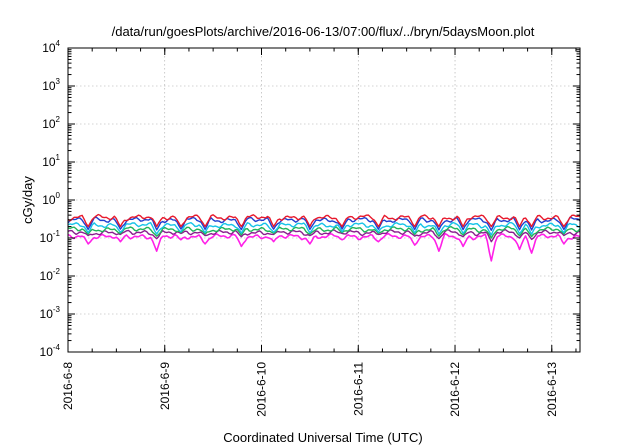 This screenshot has width=640, height=448. I want to click on y-tick-label: 10⁰, so click(51, 199).